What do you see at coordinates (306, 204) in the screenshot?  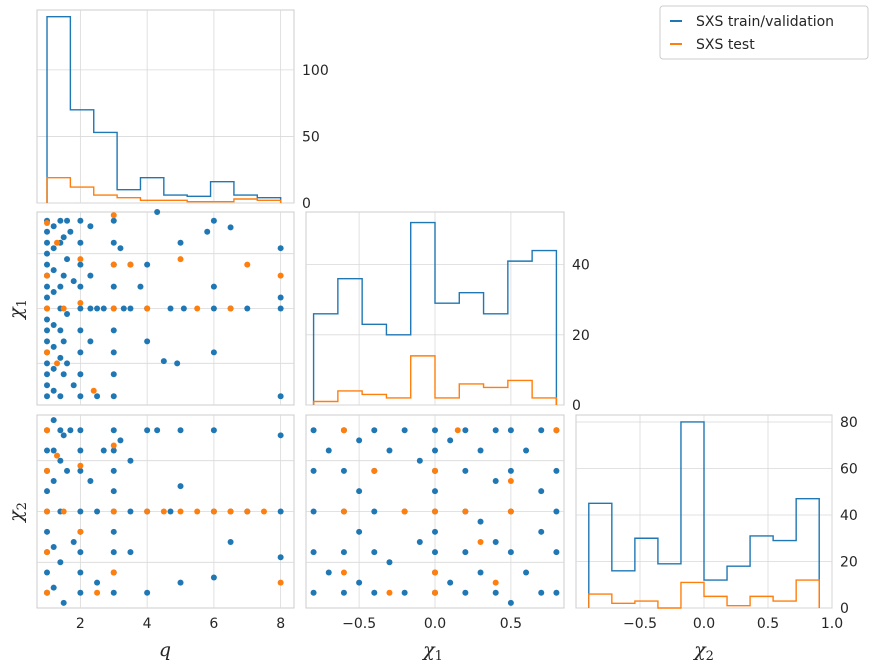 I see `hist-q-ytick-label: 0` at bounding box center [306, 204].